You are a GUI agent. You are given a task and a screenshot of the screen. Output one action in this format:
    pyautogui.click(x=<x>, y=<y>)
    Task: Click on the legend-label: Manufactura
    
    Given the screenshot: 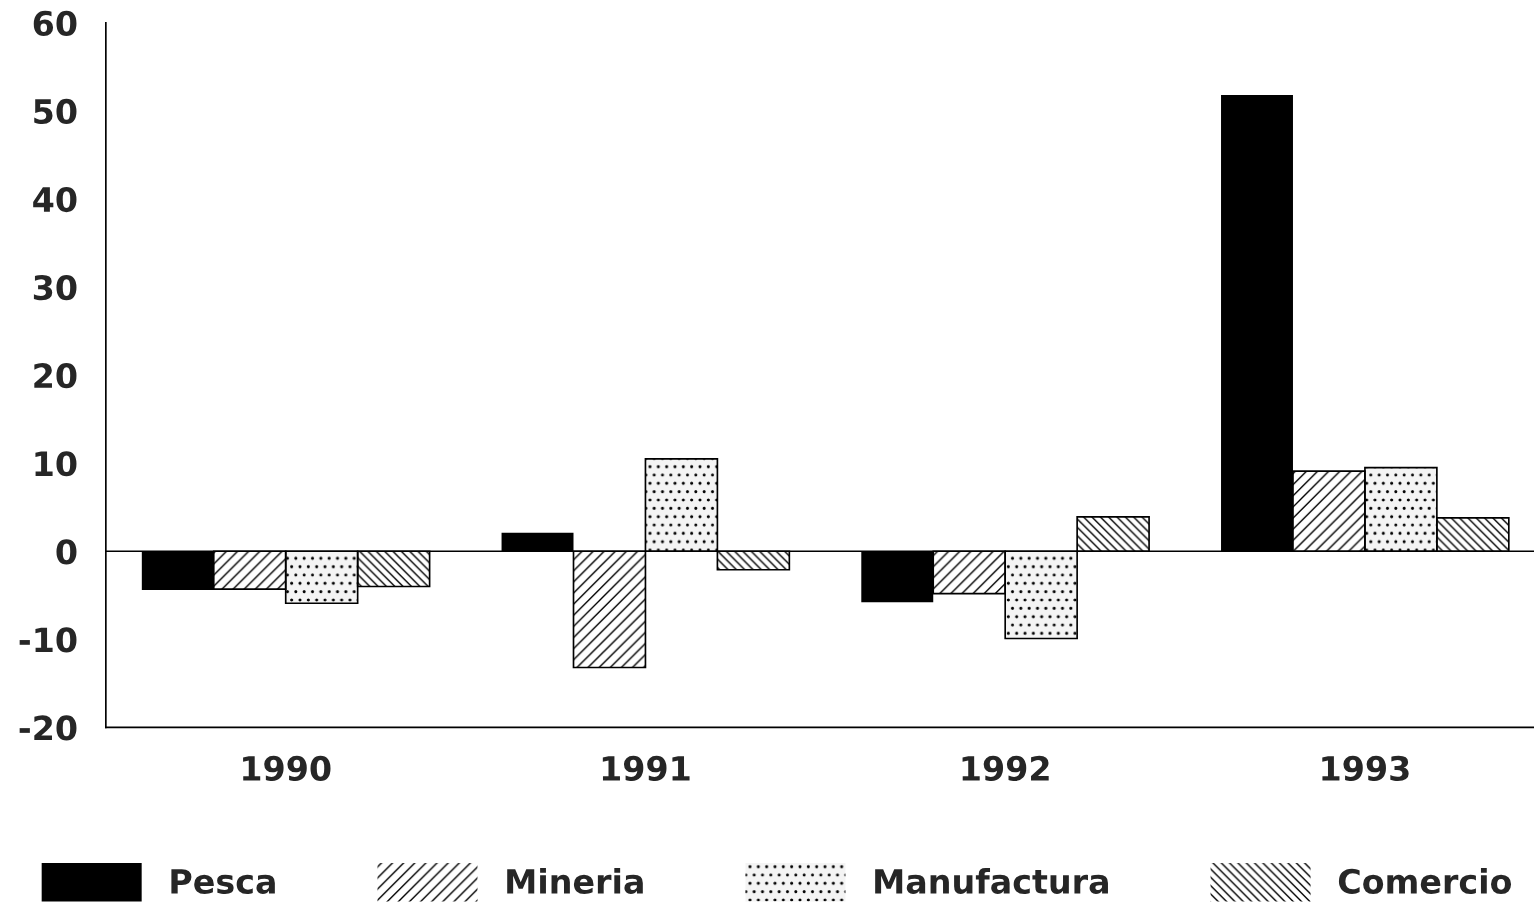 What is the action you would take?
    pyautogui.click(x=991, y=881)
    